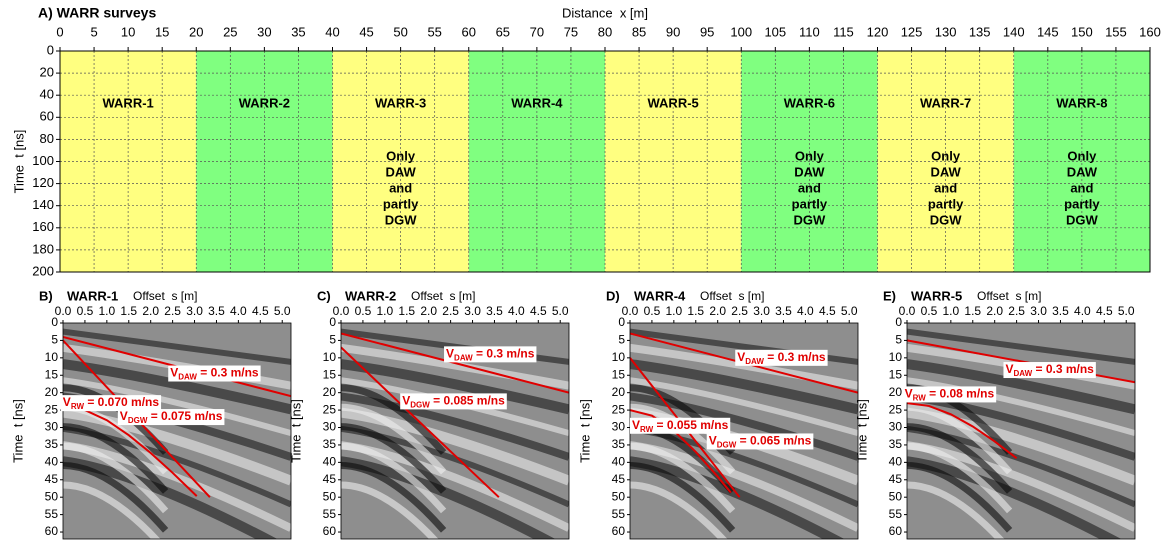  I want to click on x-tick-label: 1.0, so click(674, 311).